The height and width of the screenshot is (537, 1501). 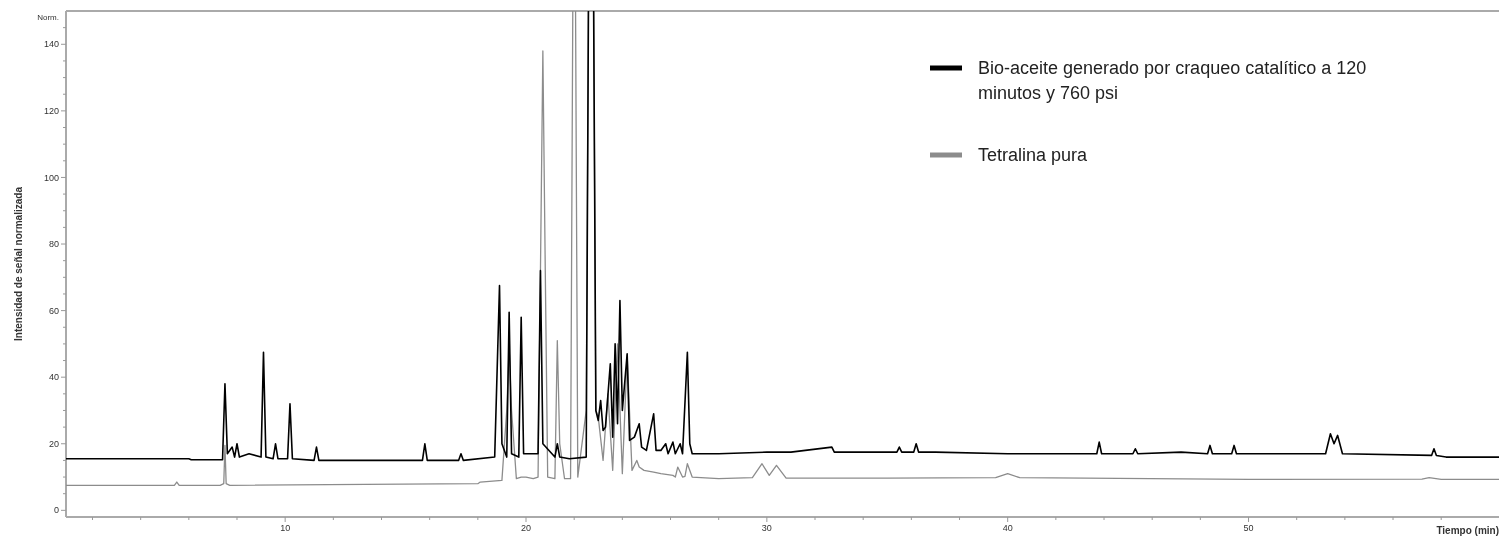 What do you see at coordinates (1172, 80) in the screenshot?
I see `legend-label: Bio-aceite generado por craqueo catalítico a 120 minutos y 760 psi` at bounding box center [1172, 80].